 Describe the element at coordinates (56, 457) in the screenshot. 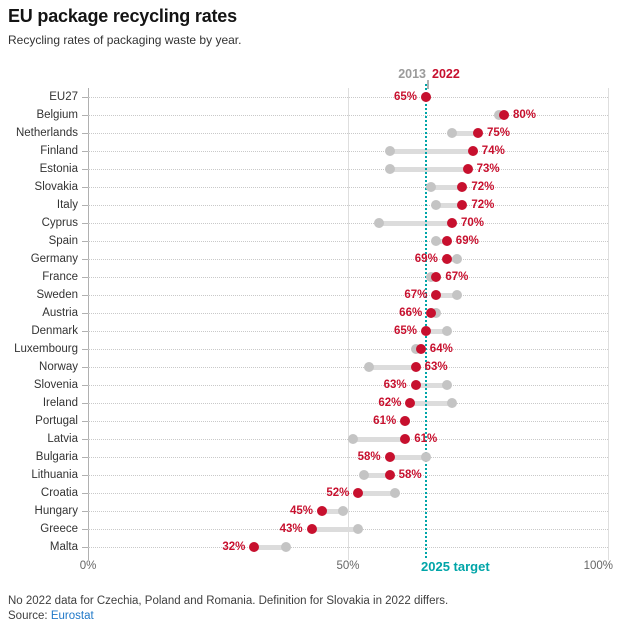

I see `country-label: Bulgaria` at that location.